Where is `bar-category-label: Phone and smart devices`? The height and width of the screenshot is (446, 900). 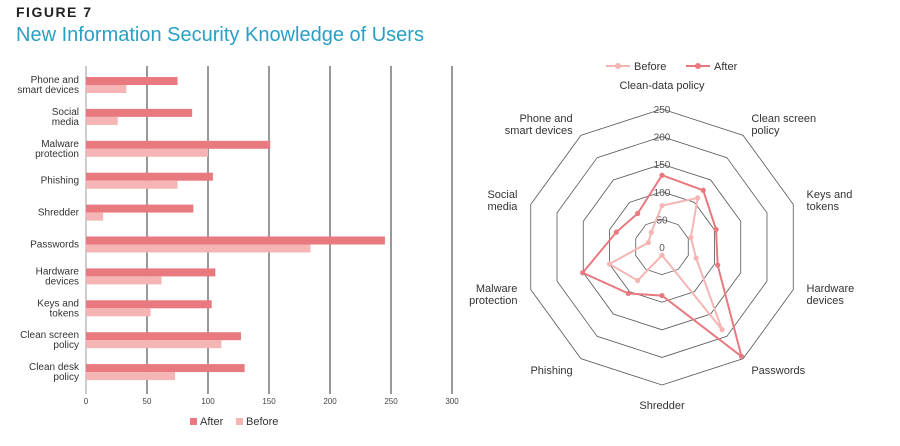 bar-category-label: Phone and smart devices is located at coordinates (48, 85).